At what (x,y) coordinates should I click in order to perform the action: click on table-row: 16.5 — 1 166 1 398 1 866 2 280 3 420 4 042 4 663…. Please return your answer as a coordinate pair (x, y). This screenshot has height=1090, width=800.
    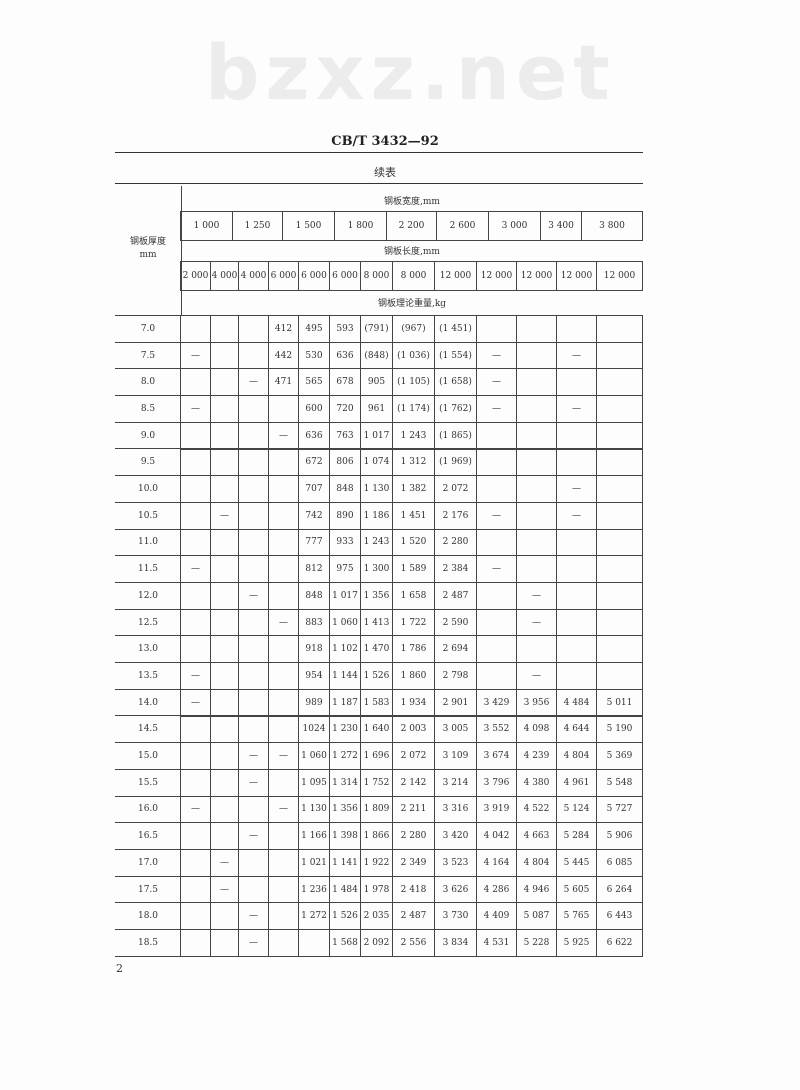
    Looking at the image, I should click on (379, 836).